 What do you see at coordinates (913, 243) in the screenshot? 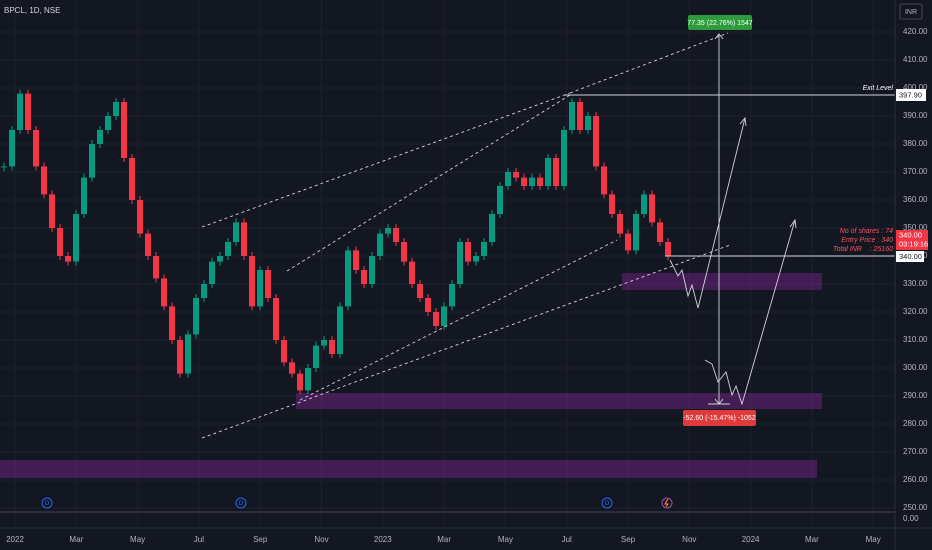
I see `countdown: 03:19:16` at bounding box center [913, 243].